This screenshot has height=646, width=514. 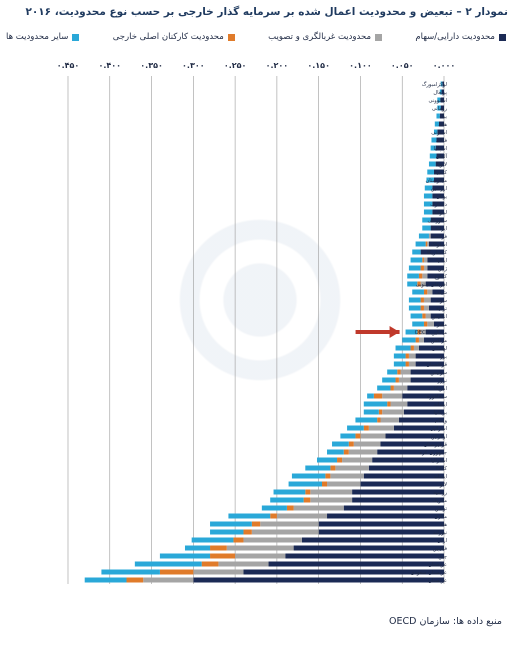 I want to click on legend-item: محدودیت کارکنان اصلی خارجی, so click(x=174, y=37).